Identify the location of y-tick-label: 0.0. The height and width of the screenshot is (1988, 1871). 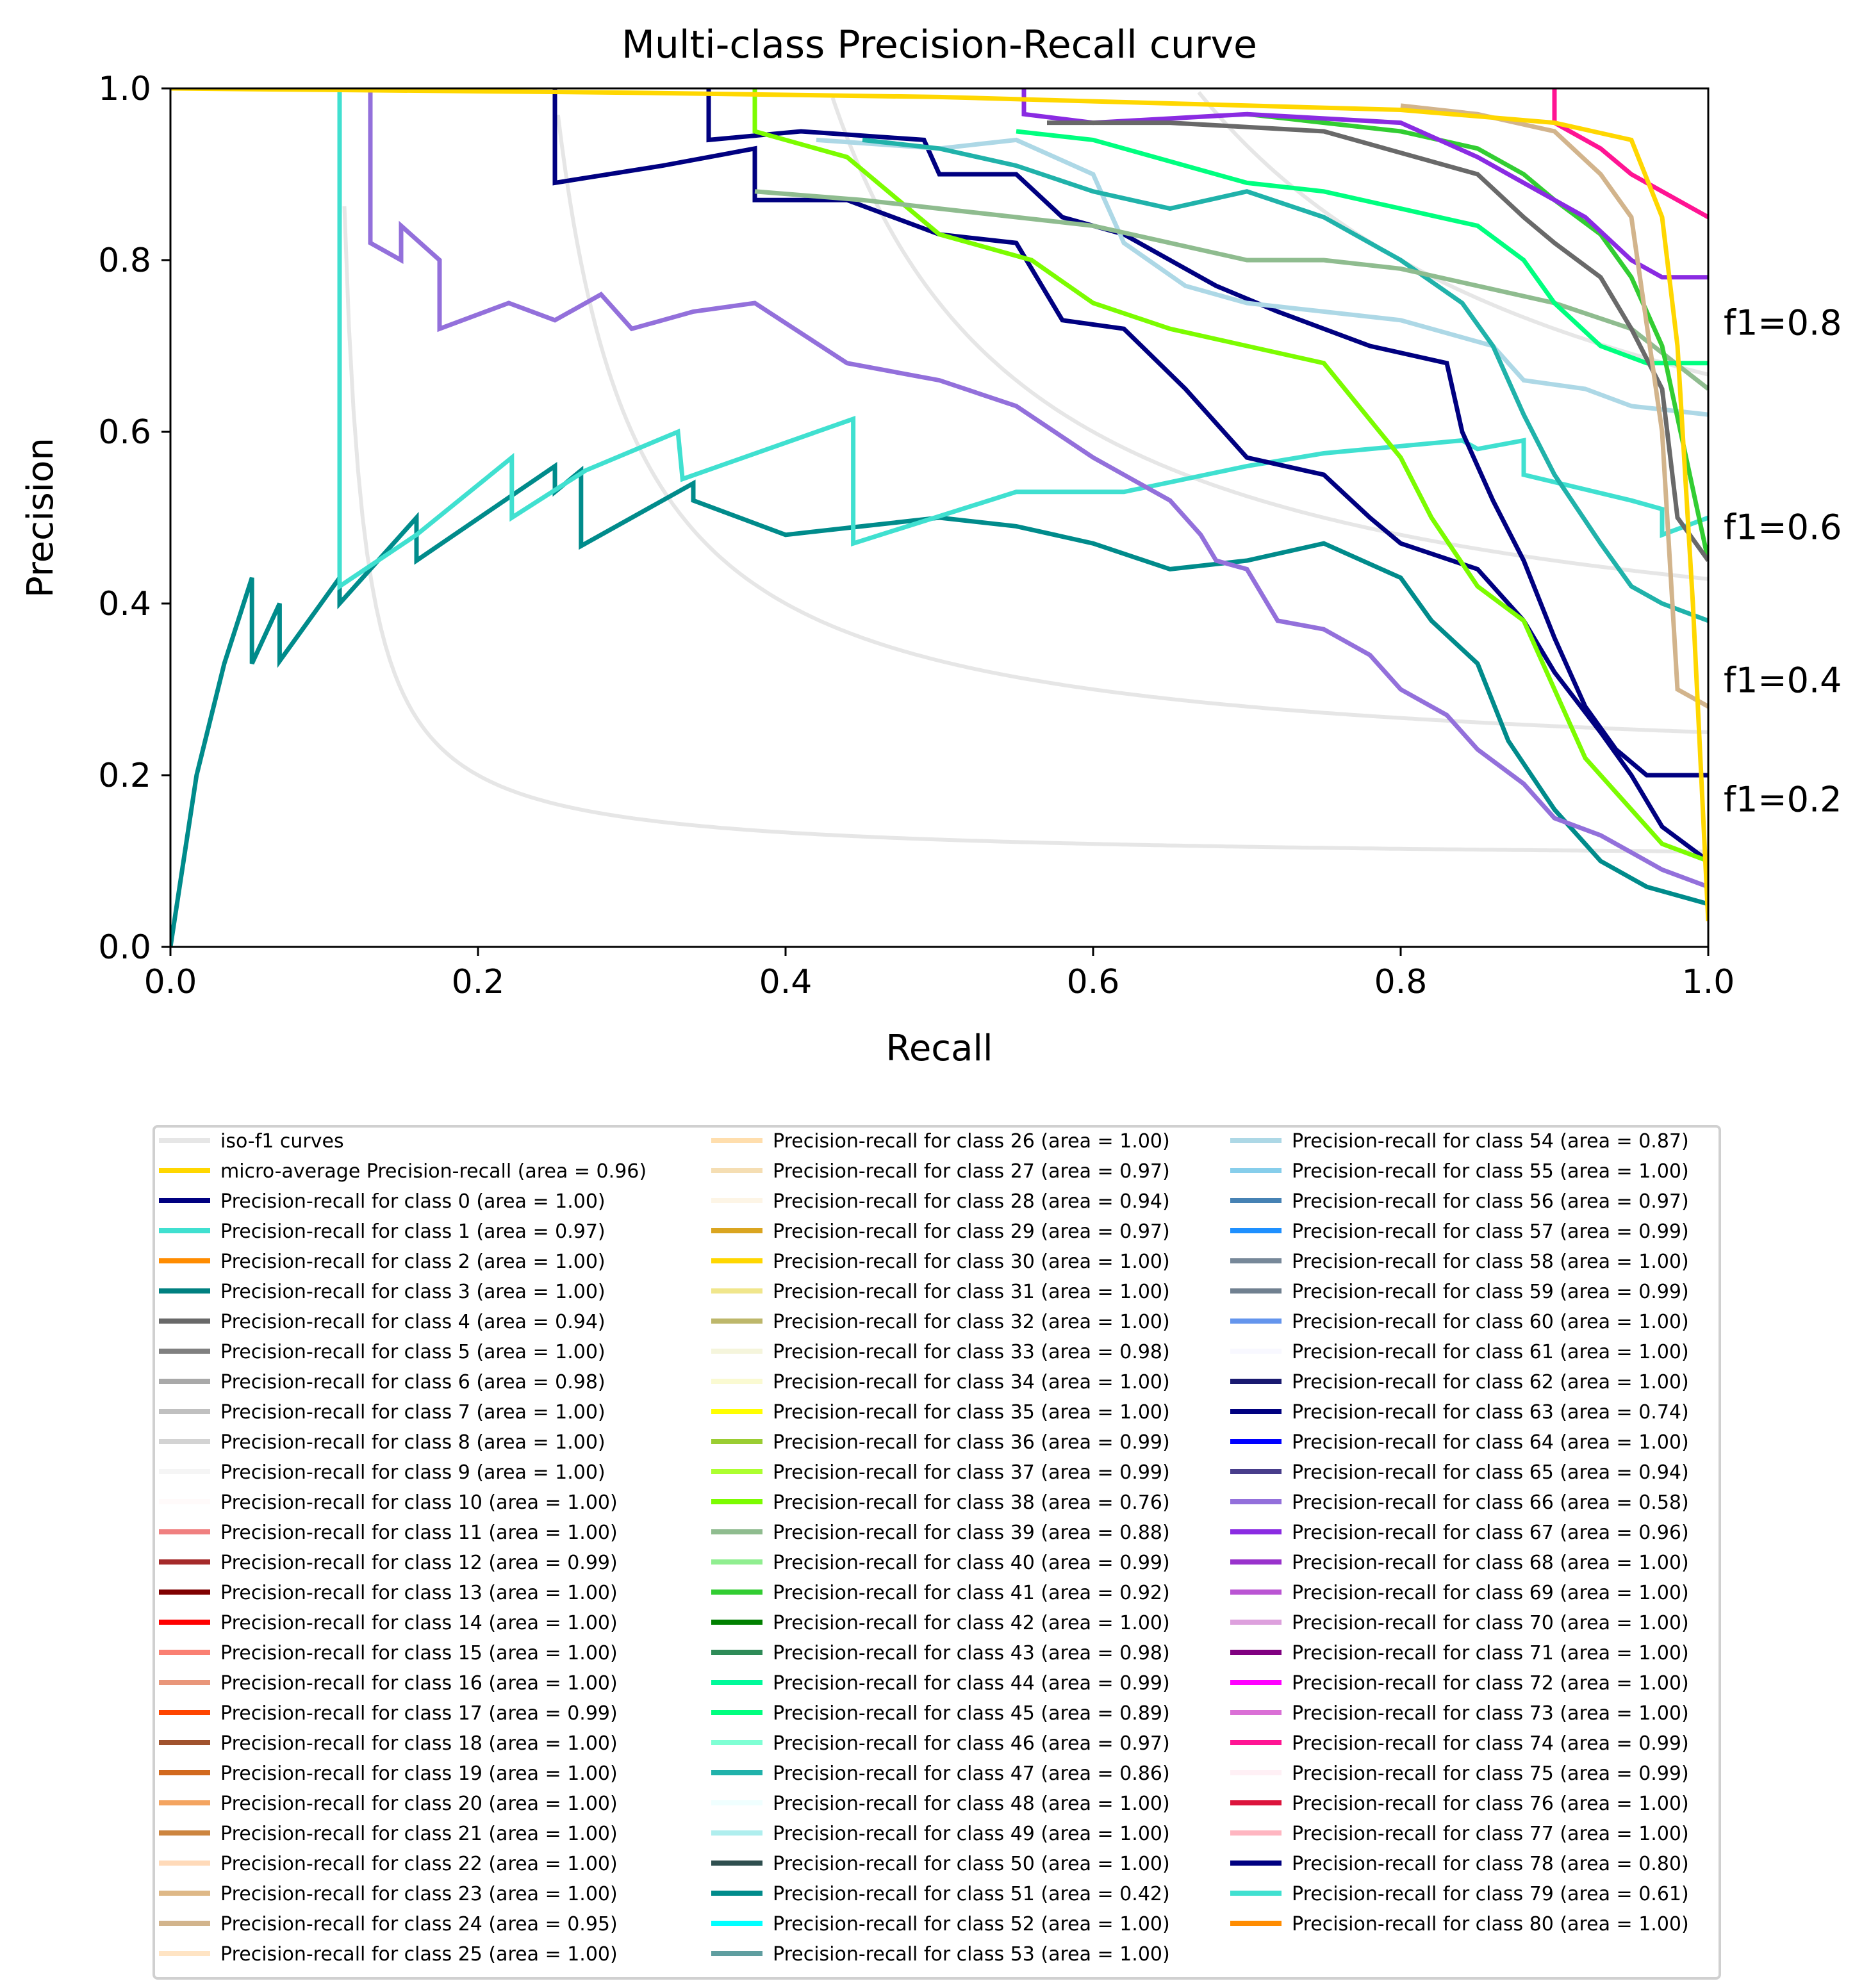
(125, 947).